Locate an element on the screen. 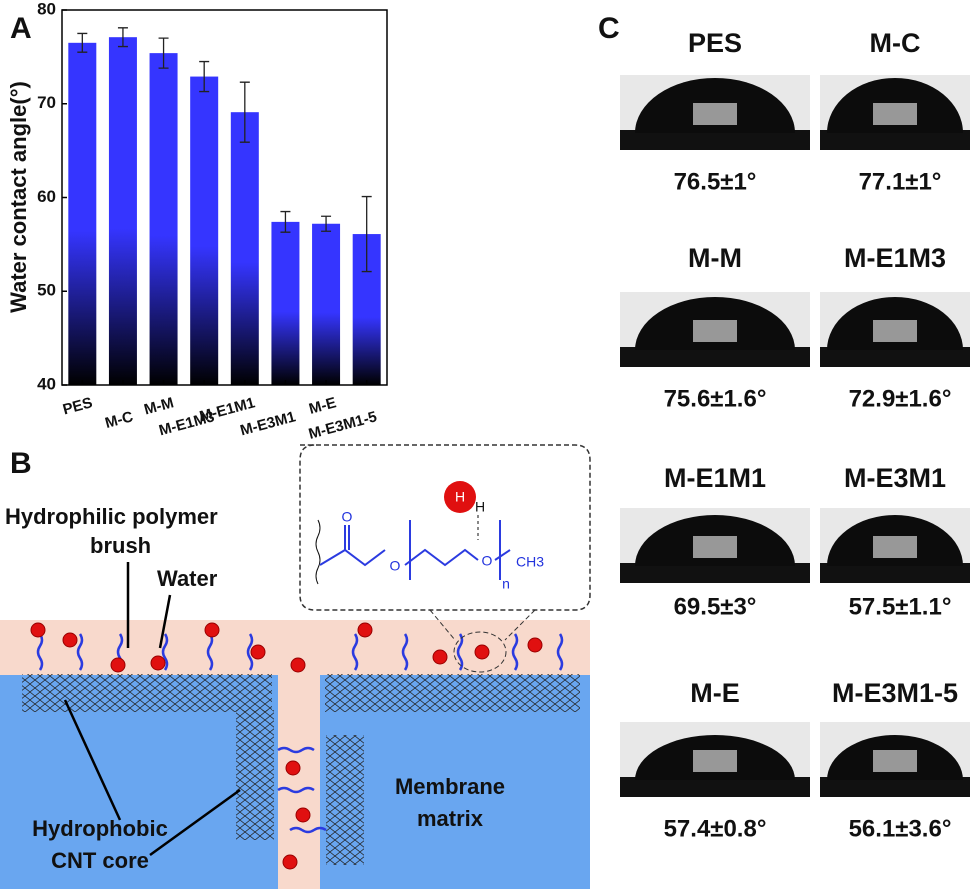 Image resolution: width=980 pixels, height=889 pixels. zoom-lines is located at coordinates (482, 625).